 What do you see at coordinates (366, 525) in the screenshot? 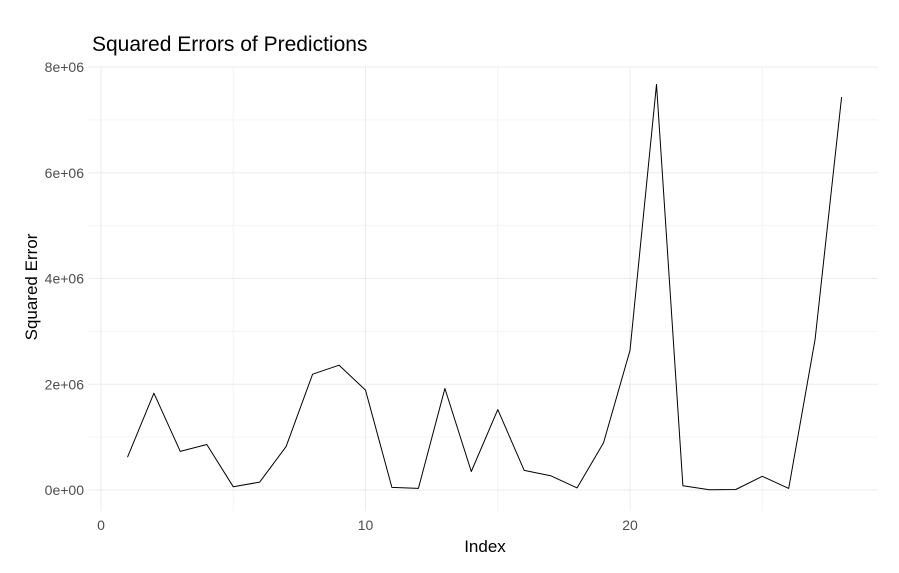
I see `x-tick-label: 10` at bounding box center [366, 525].